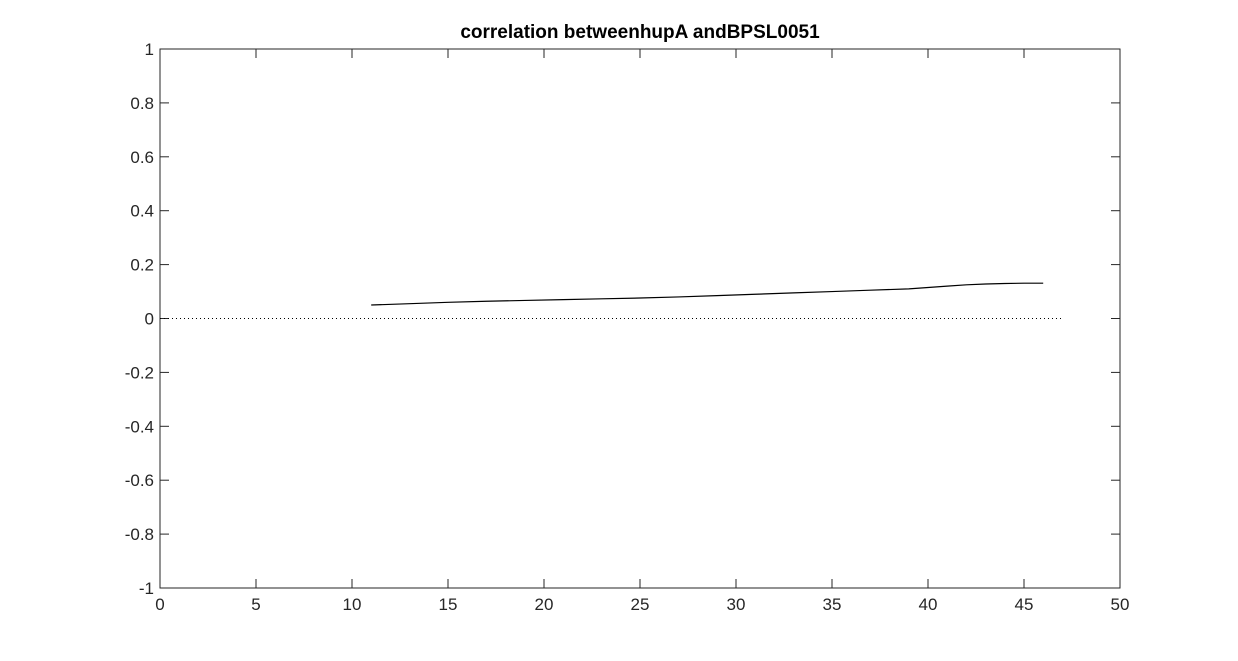 This screenshot has width=1238, height=661. I want to click on y-tick-label: -0.6, so click(139, 480).